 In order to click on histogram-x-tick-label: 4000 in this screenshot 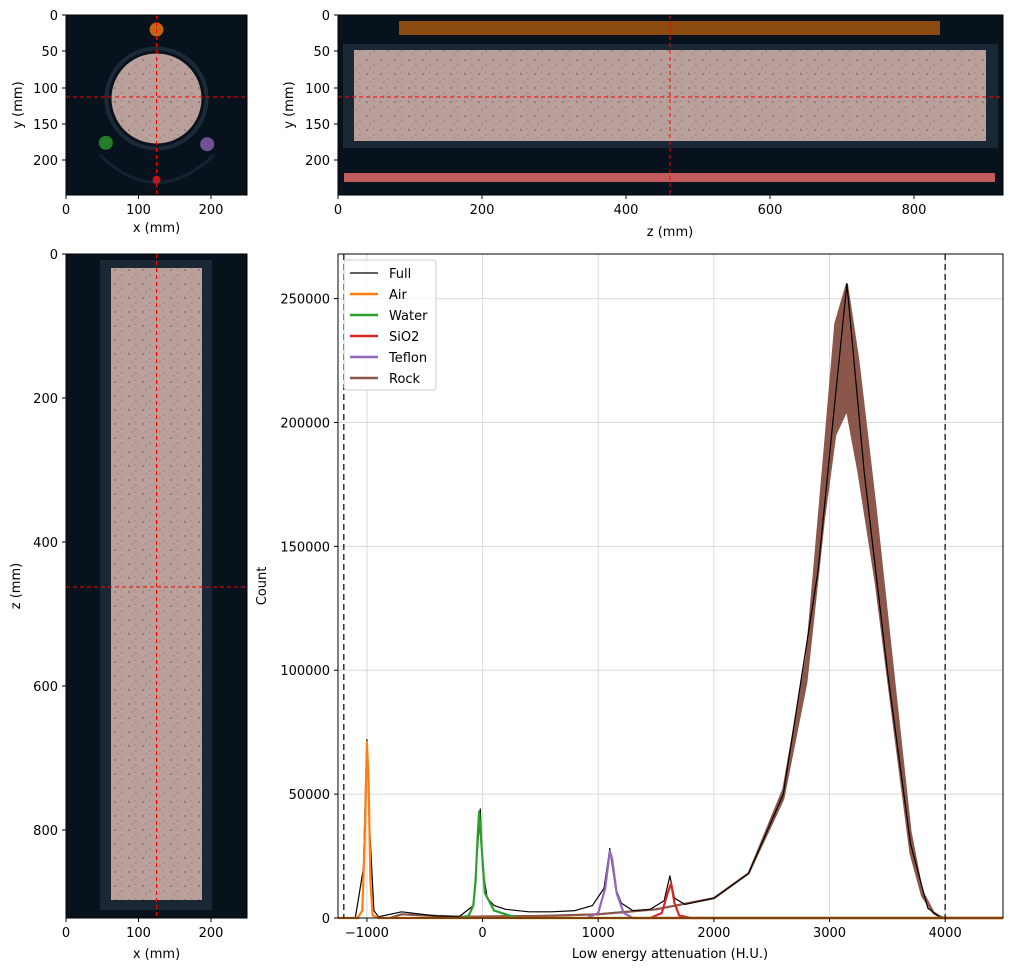, I will do `click(945, 933)`.